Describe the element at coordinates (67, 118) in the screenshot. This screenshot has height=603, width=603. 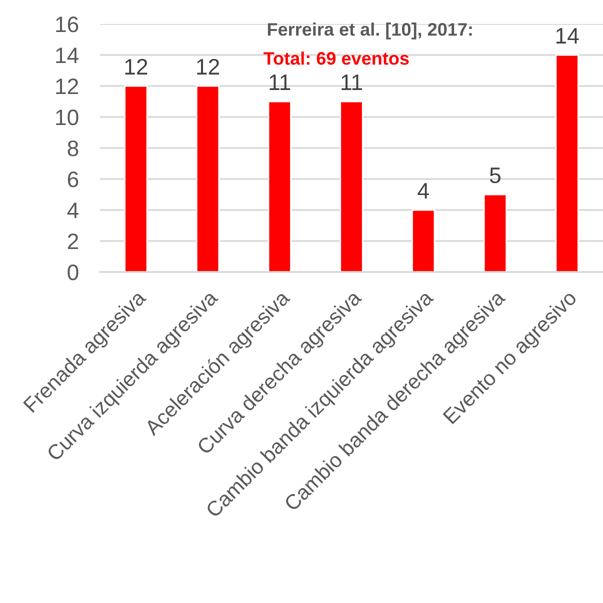
I see `y-tick-label: 10` at that location.